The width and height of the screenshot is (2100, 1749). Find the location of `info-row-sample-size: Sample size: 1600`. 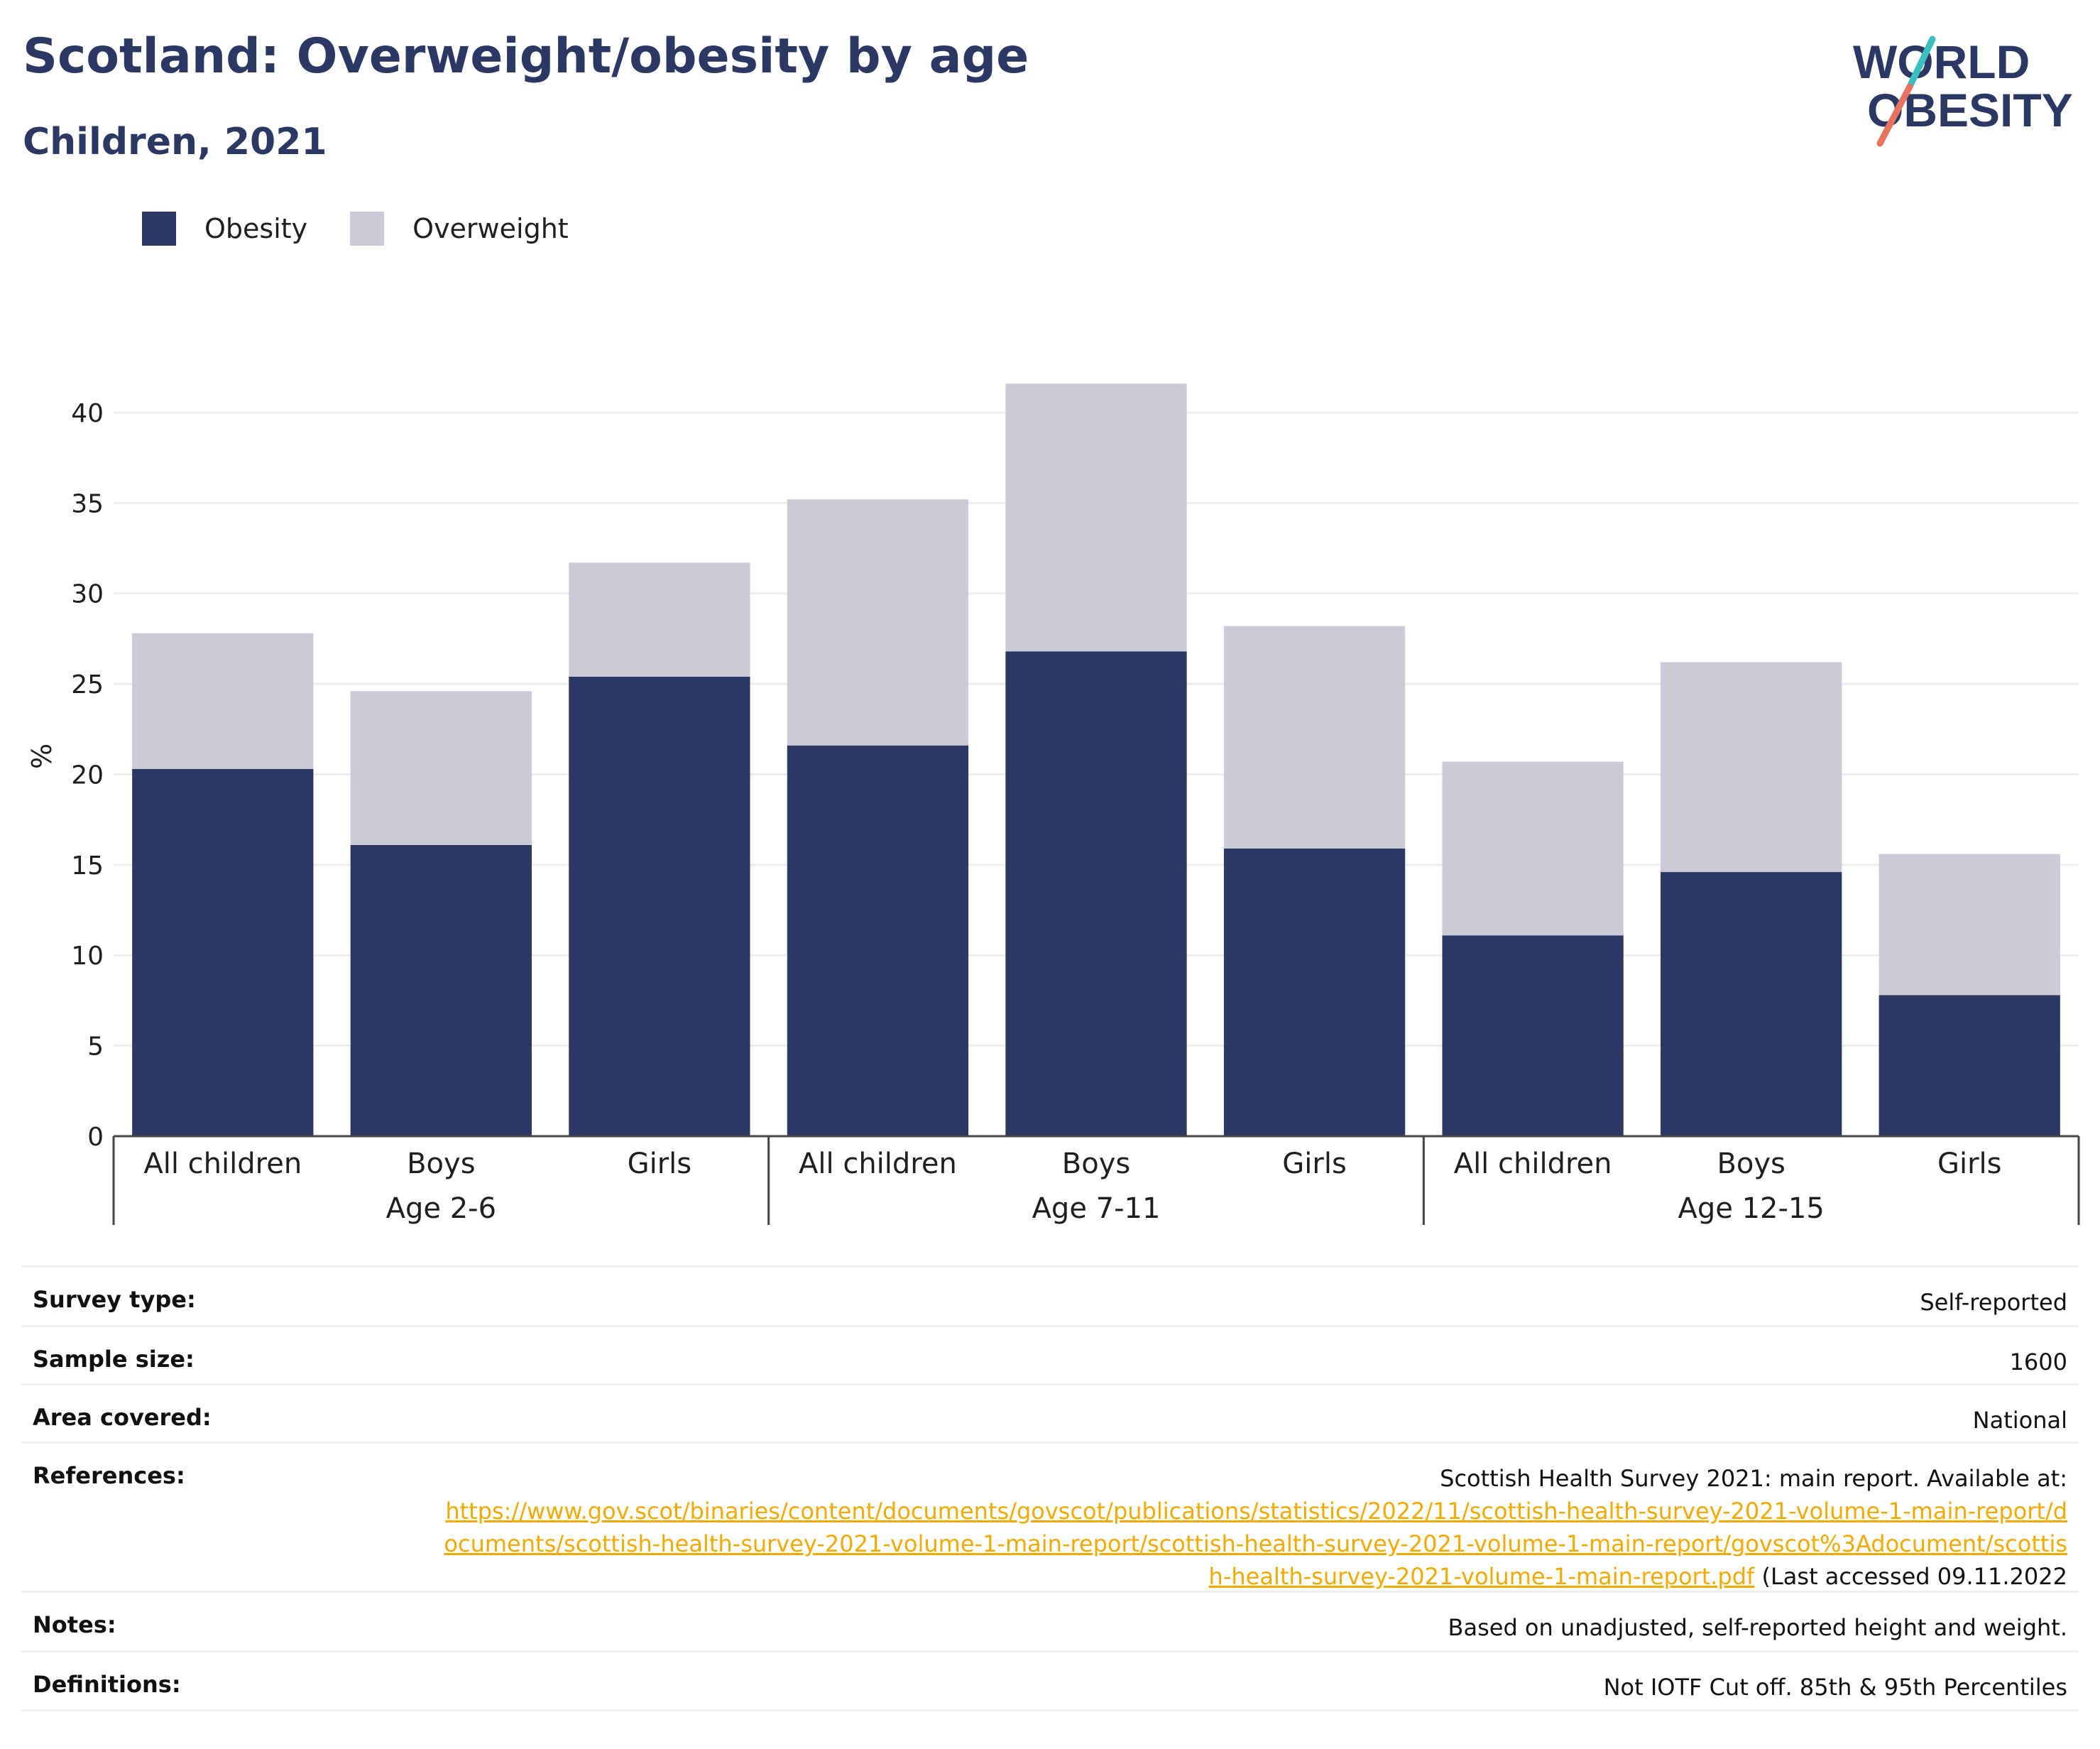

info-row-sample-size: Sample size: 1600 is located at coordinates (1050, 1354).